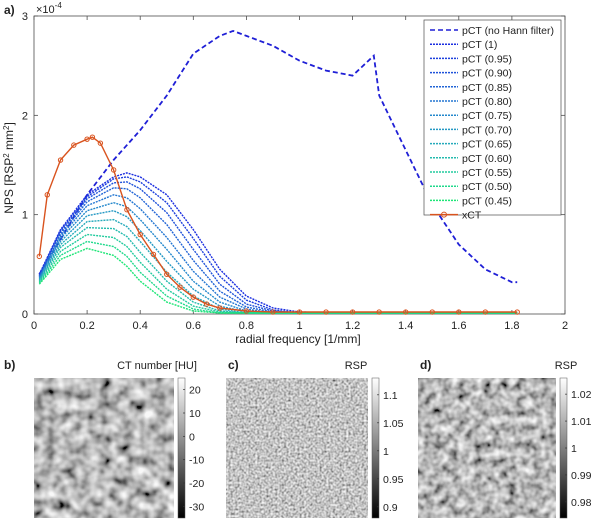 Image resolution: width=602 pixels, height=526 pixels. Describe the element at coordinates (196, 484) in the screenshot. I see `colorbar-tick-label: -20` at that location.